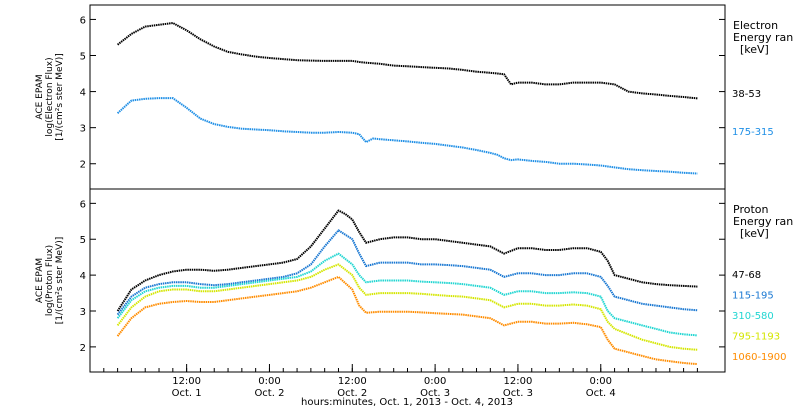  Describe the element at coordinates (753, 296) in the screenshot. I see `legend-entry: 115-195` at that location.